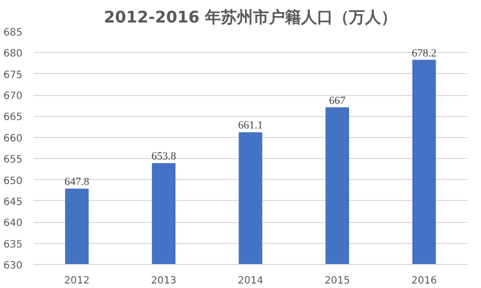  What do you see at coordinates (163, 281) in the screenshot?
I see `x-tick-label: 2013` at bounding box center [163, 281].